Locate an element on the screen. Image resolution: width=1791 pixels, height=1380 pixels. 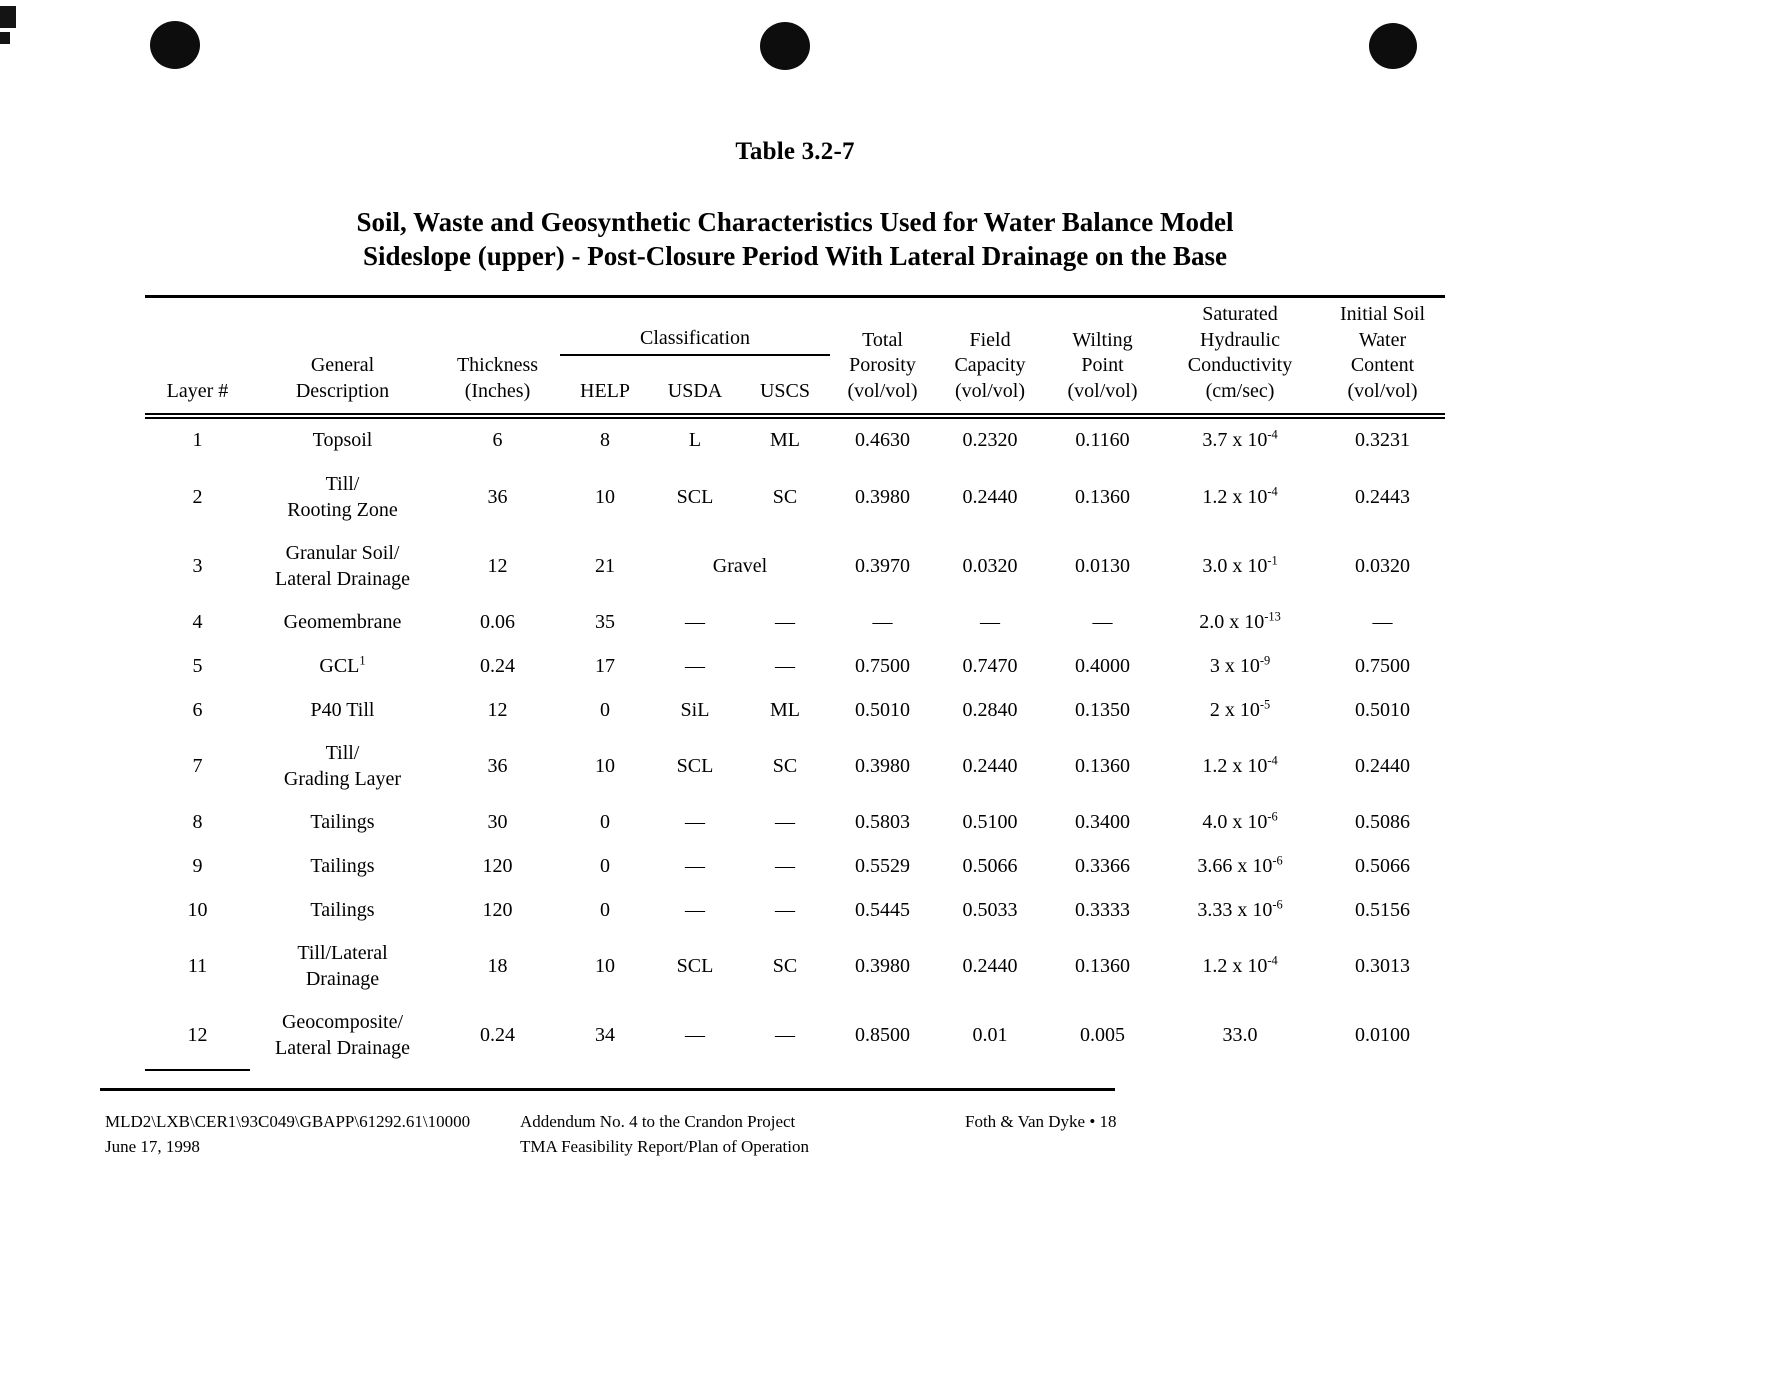
col-group-classification: Classification is located at coordinates (695, 326).